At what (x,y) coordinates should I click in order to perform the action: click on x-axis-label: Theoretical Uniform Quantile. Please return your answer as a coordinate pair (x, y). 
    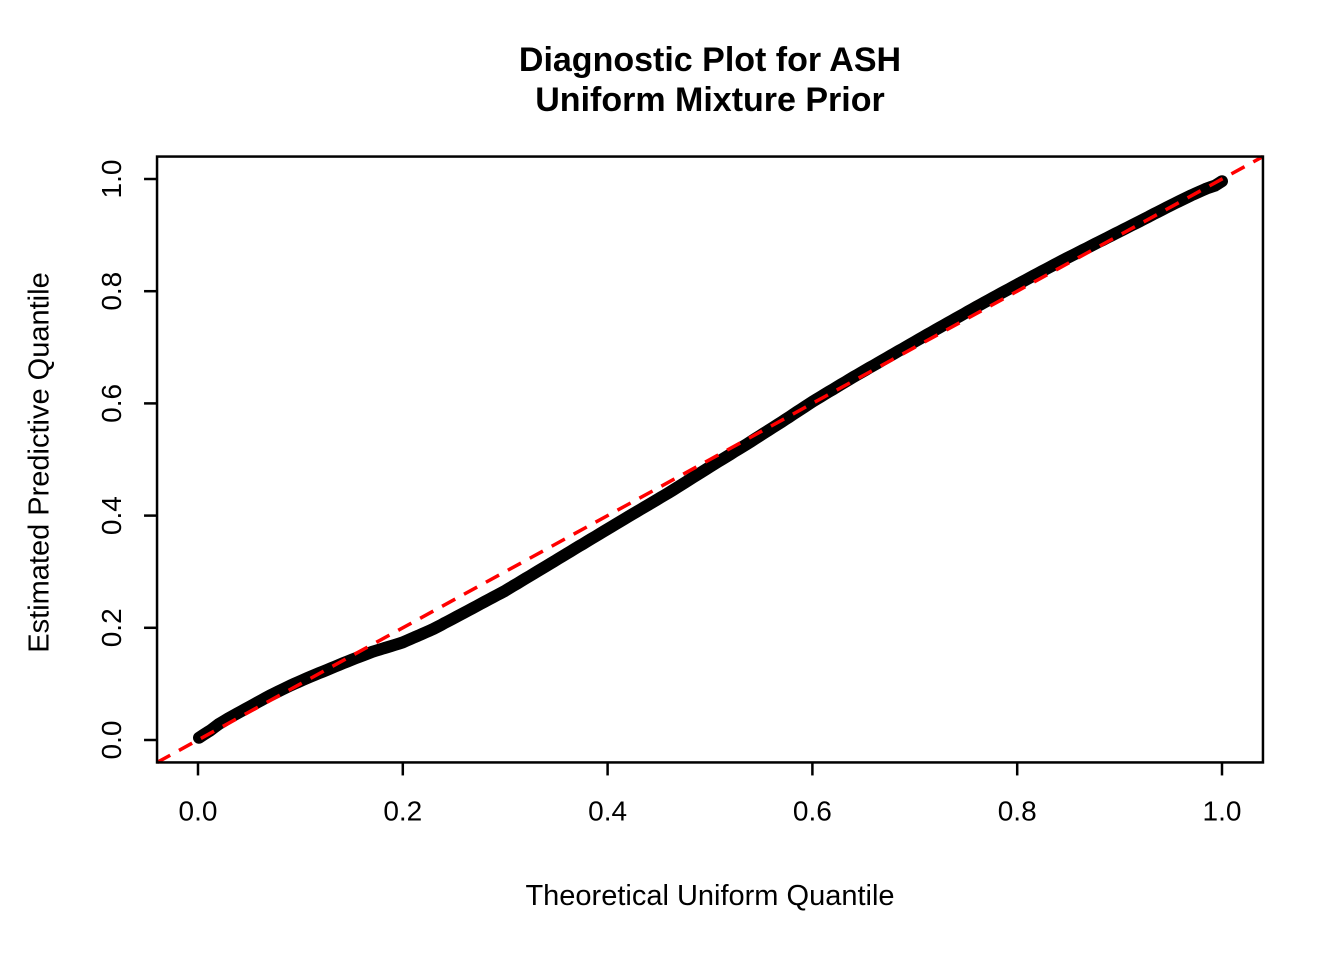
    Looking at the image, I should click on (710, 896).